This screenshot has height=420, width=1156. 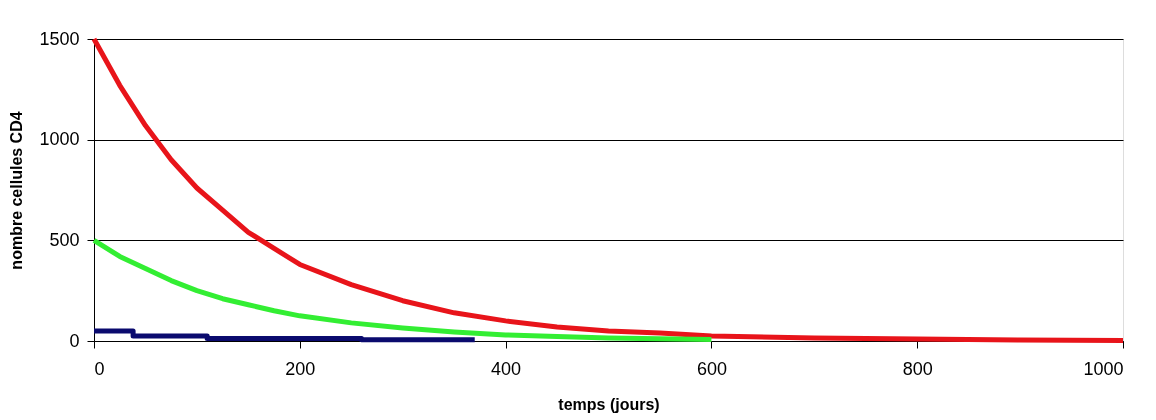 What do you see at coordinates (711, 368) in the screenshot?
I see `x-tick-label: 600` at bounding box center [711, 368].